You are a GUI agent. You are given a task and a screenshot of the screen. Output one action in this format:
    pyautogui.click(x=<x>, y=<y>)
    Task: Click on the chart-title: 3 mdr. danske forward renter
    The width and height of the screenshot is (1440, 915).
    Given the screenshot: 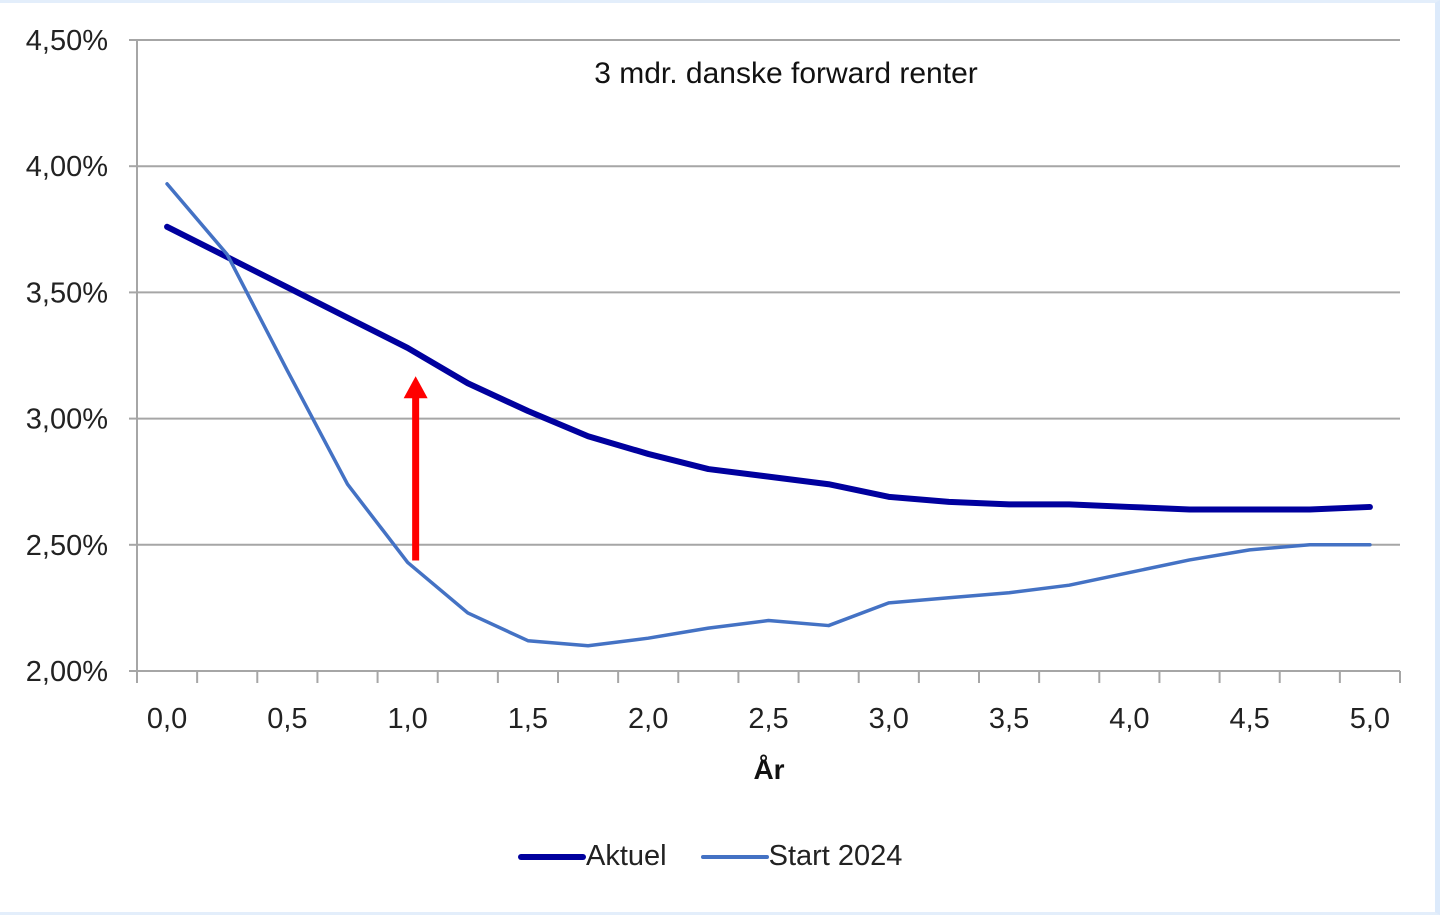 What is the action you would take?
    pyautogui.click(x=786, y=73)
    